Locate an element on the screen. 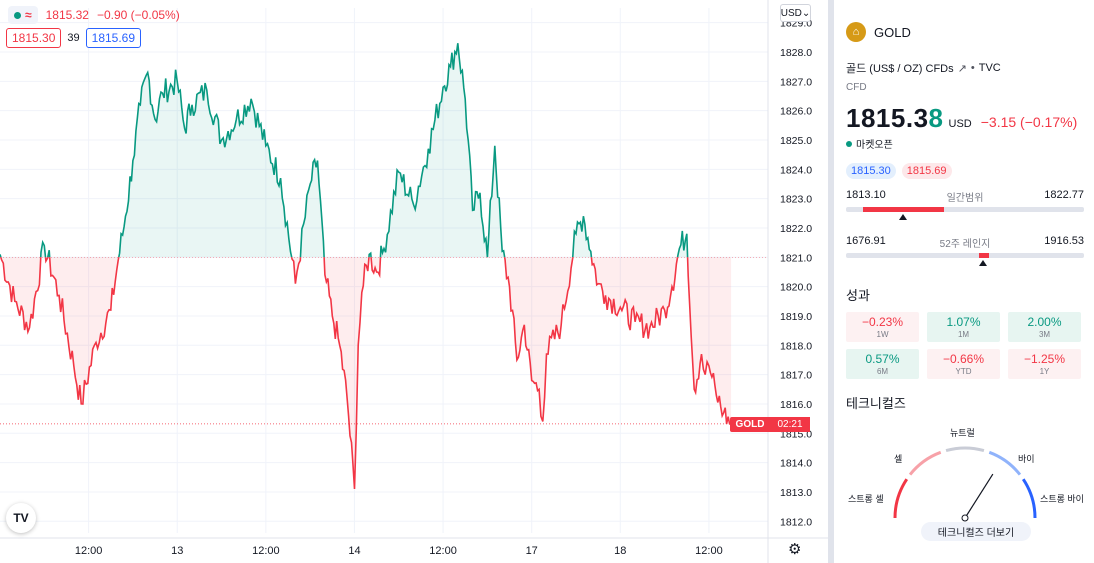  market-open-dot-icon is located at coordinates (849, 143).